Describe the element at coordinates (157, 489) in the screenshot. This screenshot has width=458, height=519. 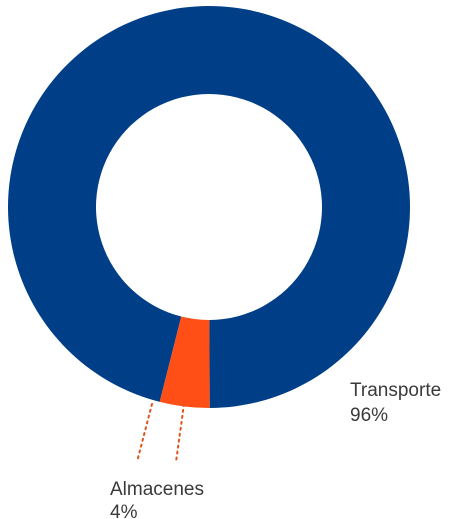
I see `almacenes-label: Almacenes` at that location.